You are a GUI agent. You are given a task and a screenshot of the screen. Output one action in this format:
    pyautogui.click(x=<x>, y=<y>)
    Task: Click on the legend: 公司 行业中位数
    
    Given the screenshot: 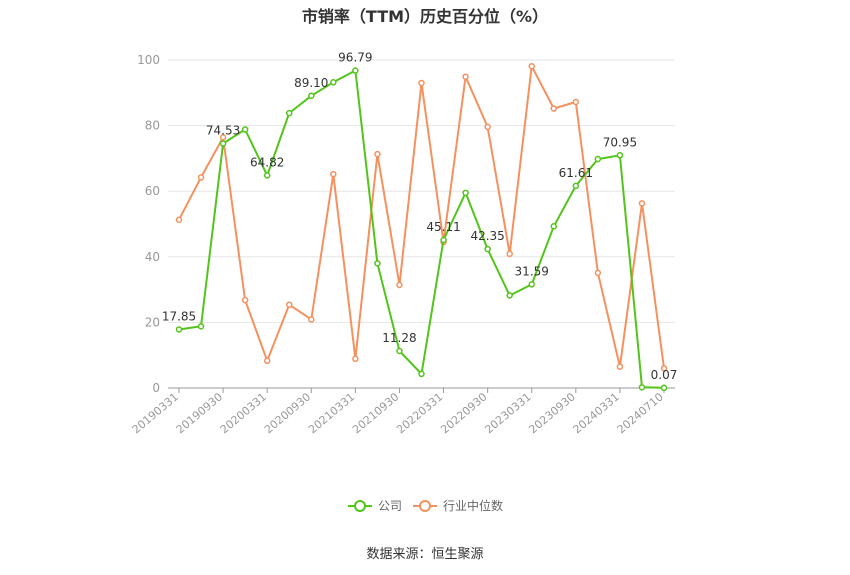 What is the action you would take?
    pyautogui.click(x=425, y=505)
    